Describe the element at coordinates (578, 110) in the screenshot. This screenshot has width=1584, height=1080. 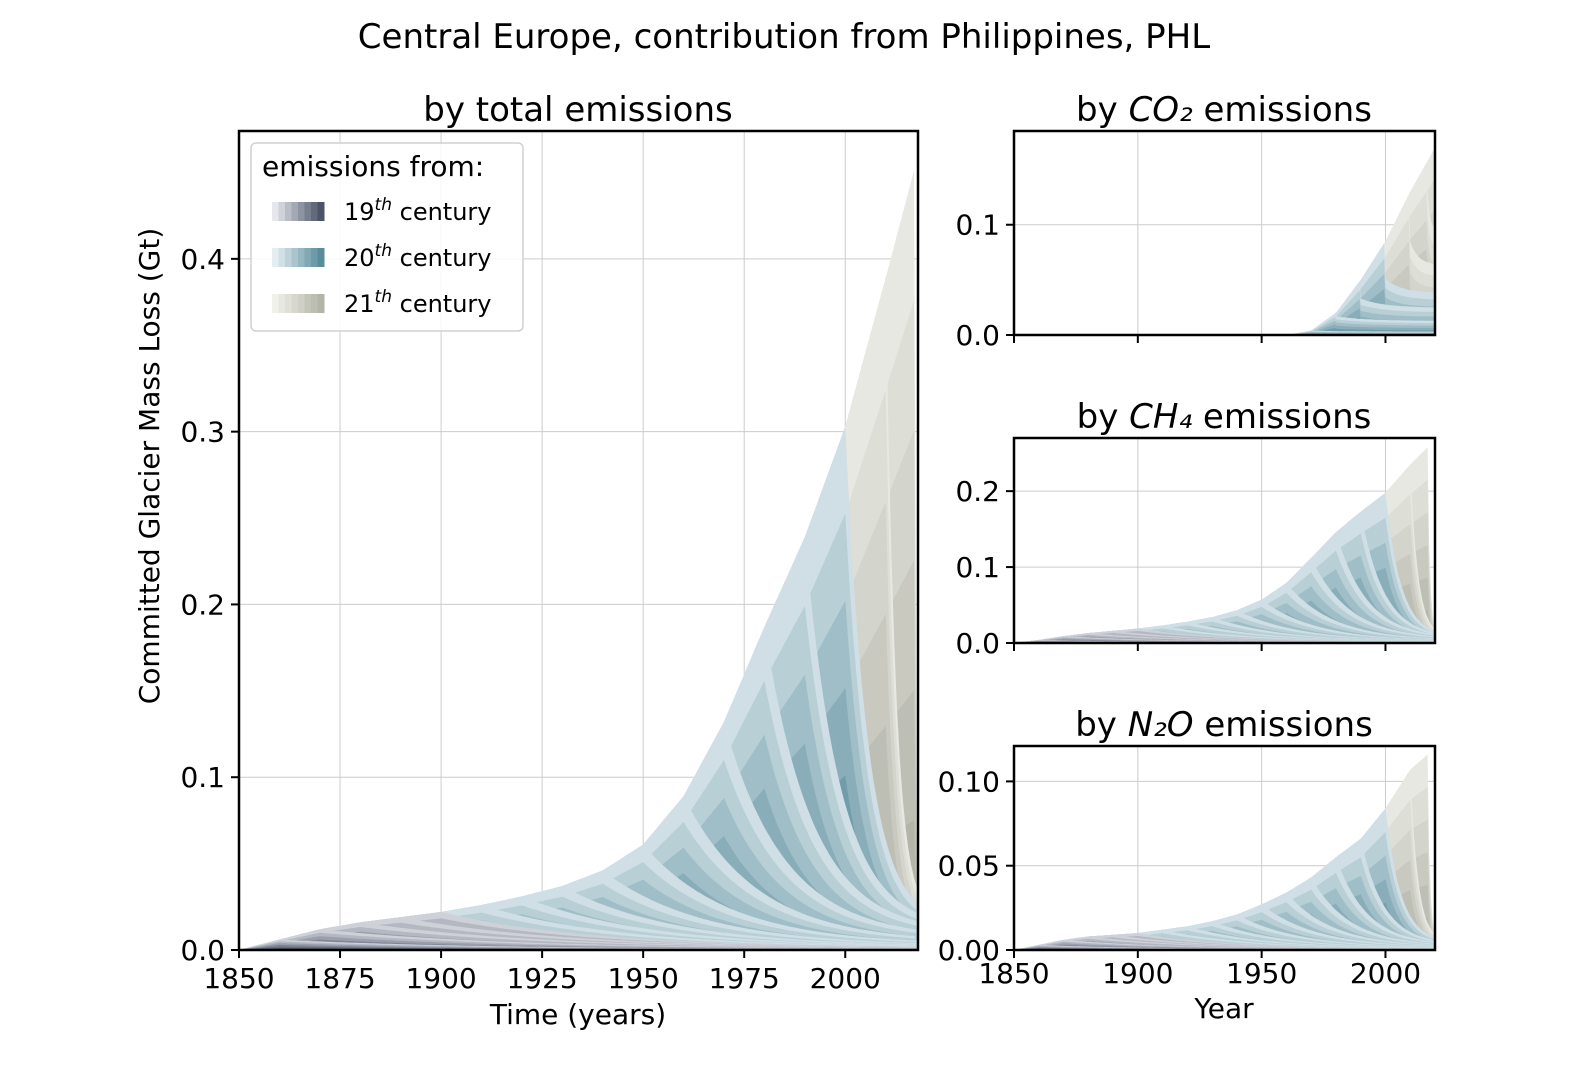
I see `panel-title-total: by total emissions` at that location.